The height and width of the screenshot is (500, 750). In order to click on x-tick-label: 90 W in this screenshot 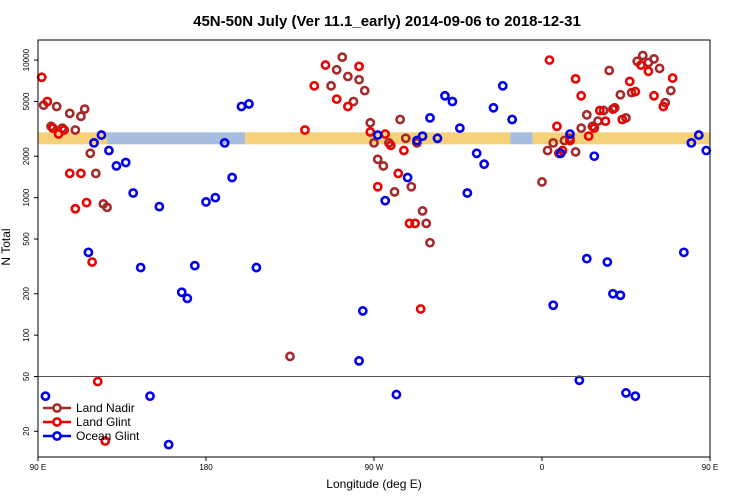, I will do `click(374, 467)`.